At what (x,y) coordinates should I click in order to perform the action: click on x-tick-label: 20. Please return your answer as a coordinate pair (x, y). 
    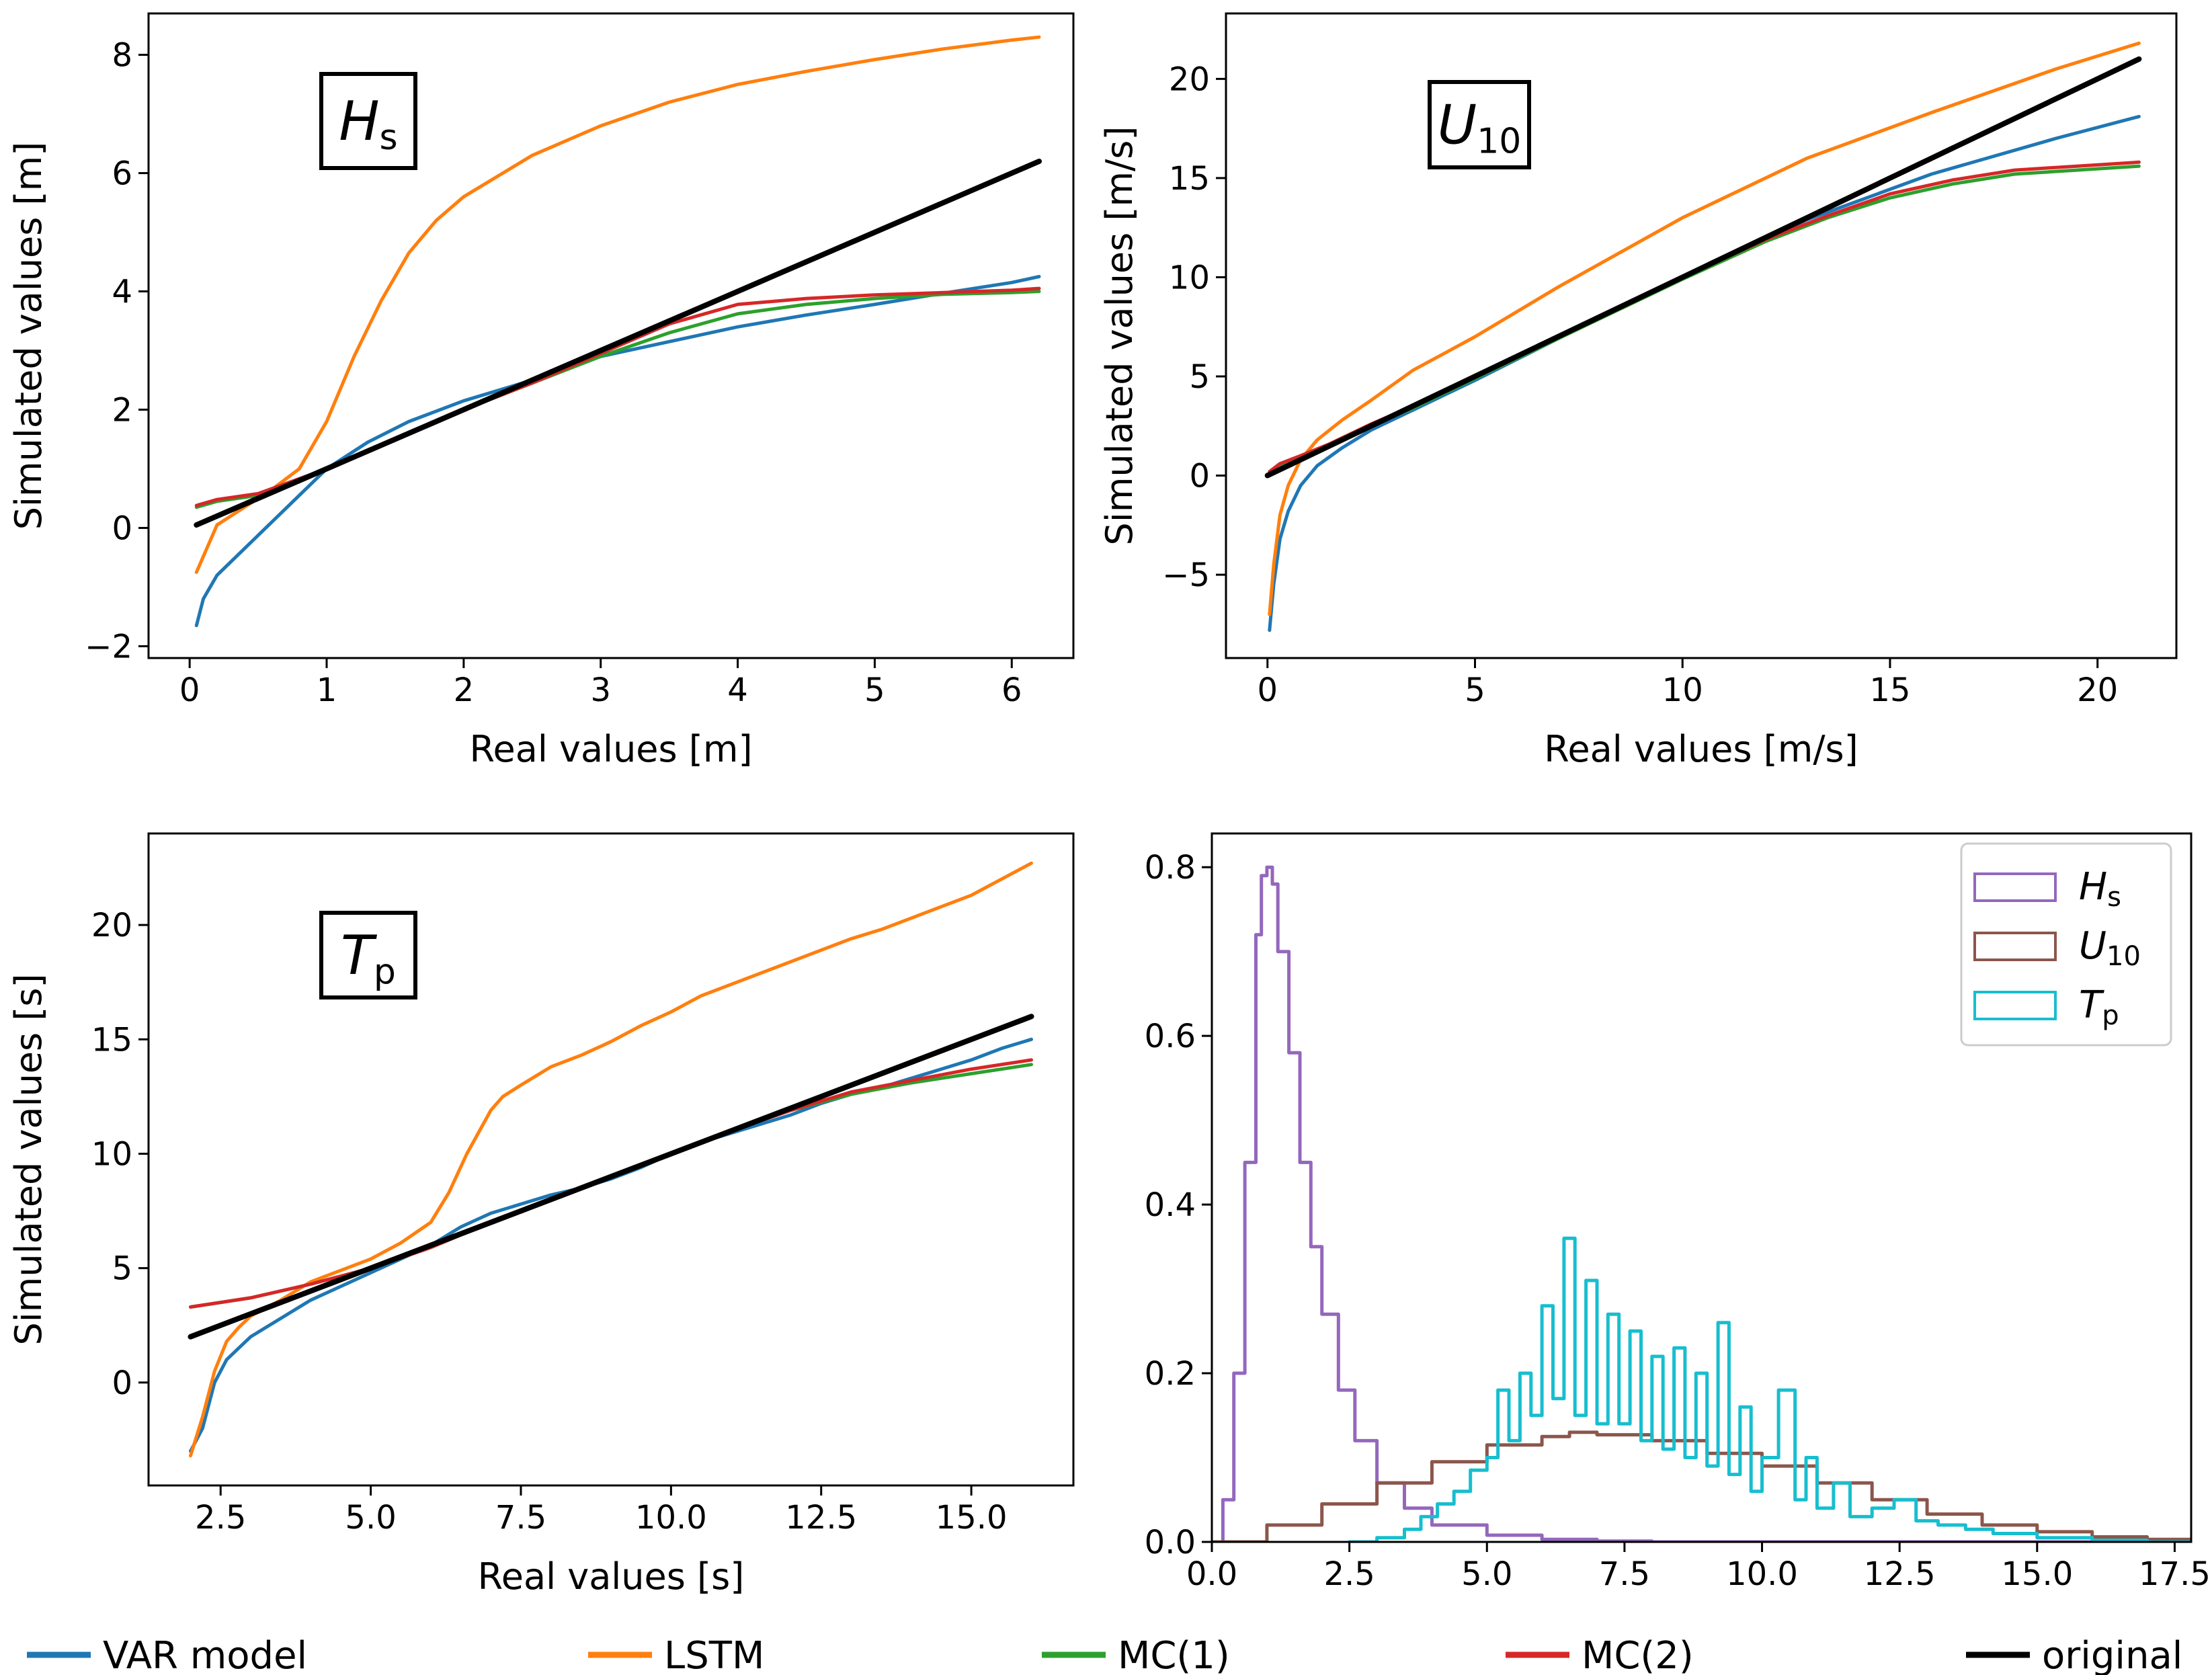
    Looking at the image, I should click on (2097, 690).